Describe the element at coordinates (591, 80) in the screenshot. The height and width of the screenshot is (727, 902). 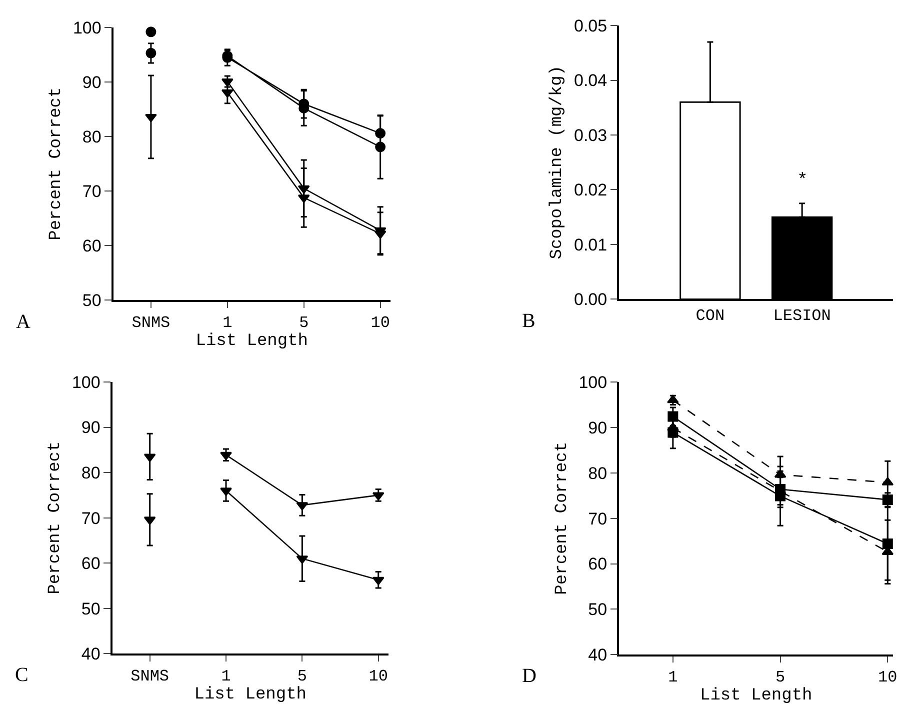
I see `y-tick-label: 0.04` at that location.